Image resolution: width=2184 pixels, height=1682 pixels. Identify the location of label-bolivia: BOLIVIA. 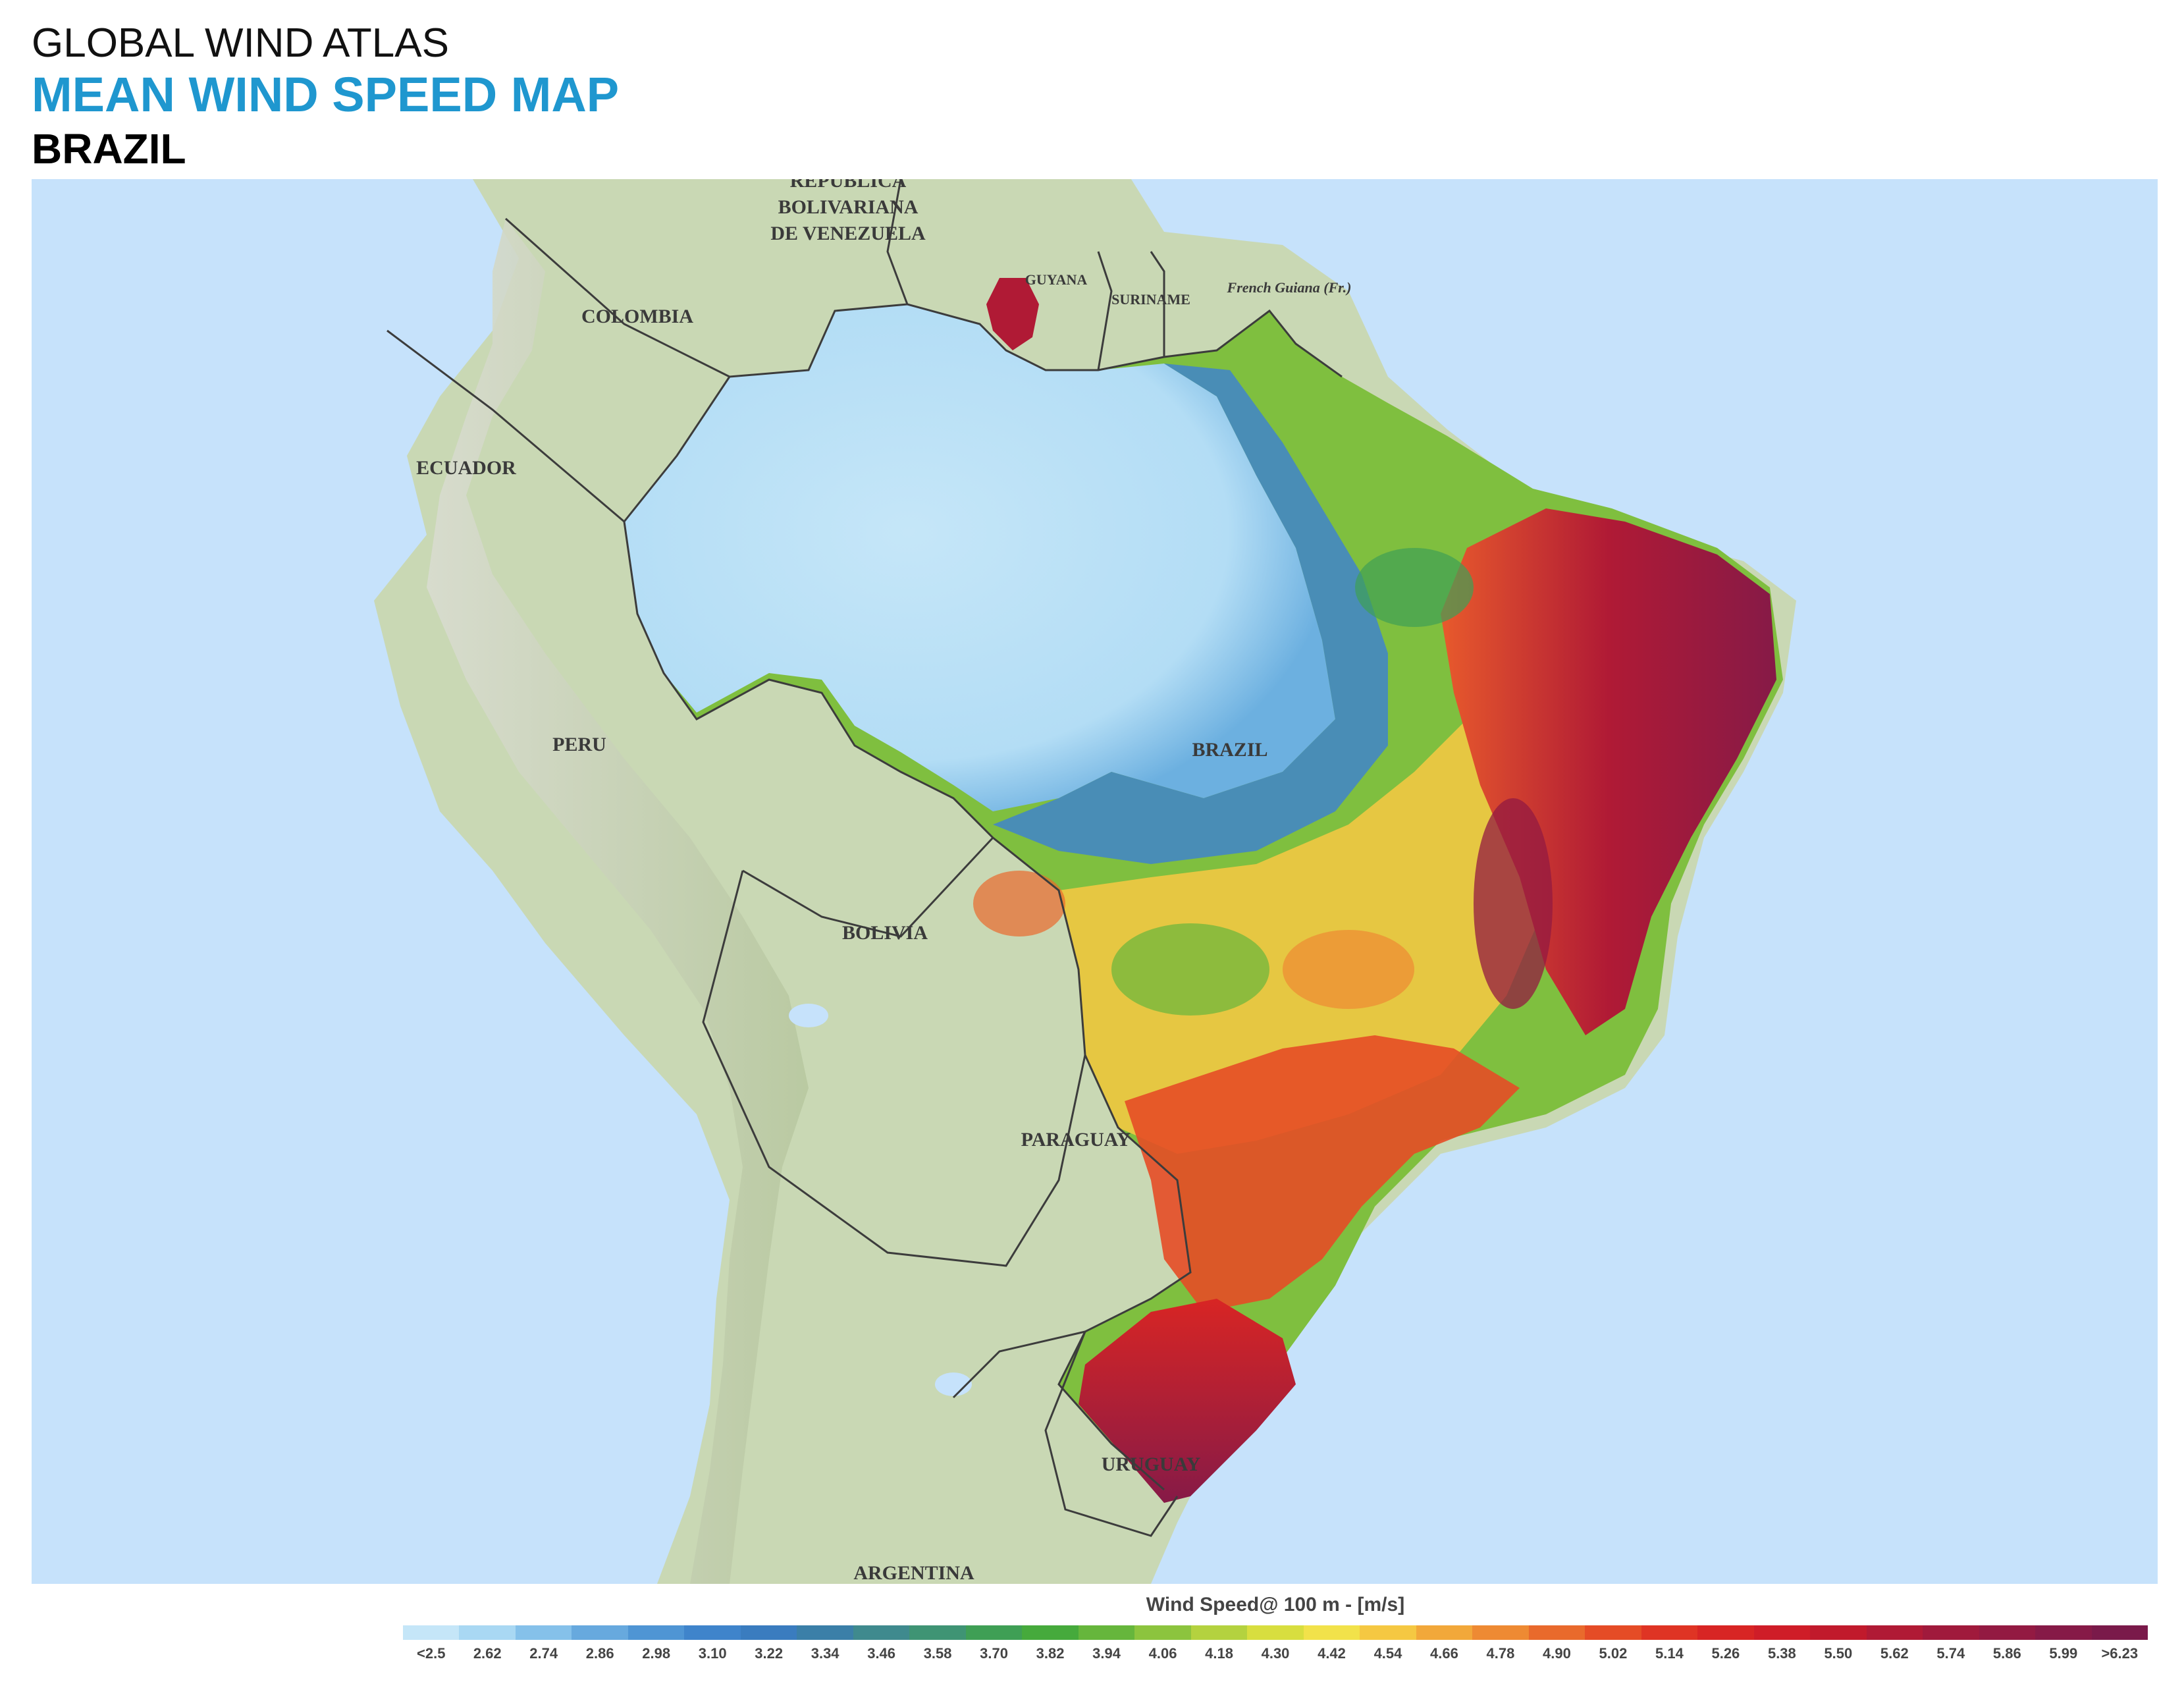
(885, 933).